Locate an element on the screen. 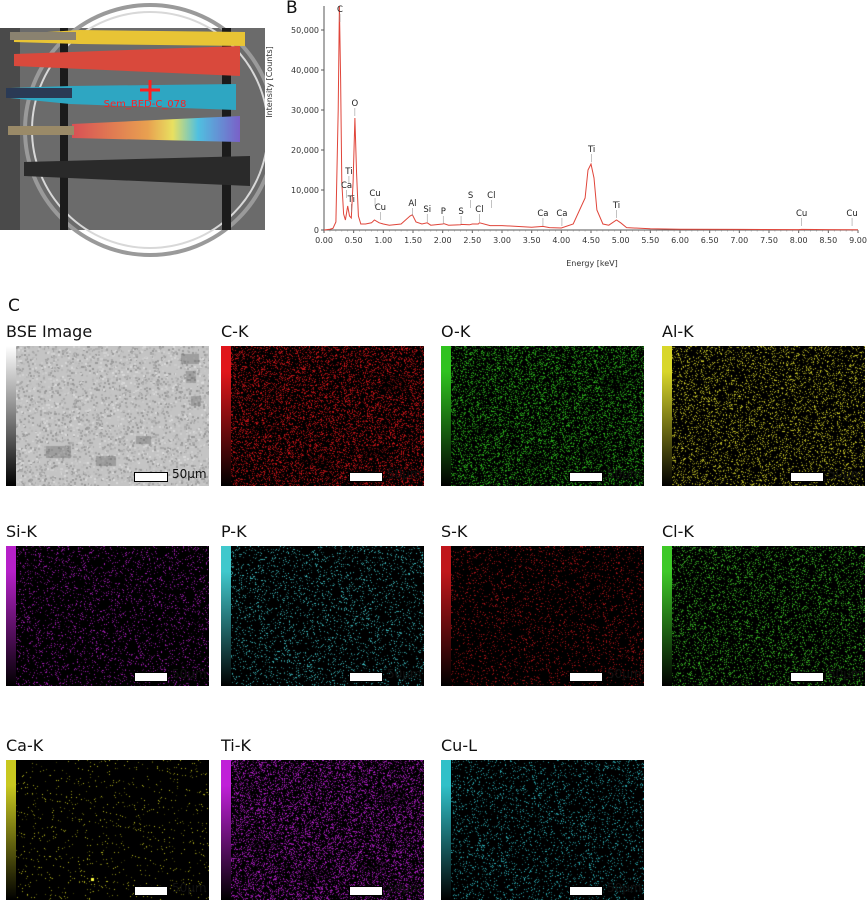  y-tick-label: 10,000 is located at coordinates (305, 190).